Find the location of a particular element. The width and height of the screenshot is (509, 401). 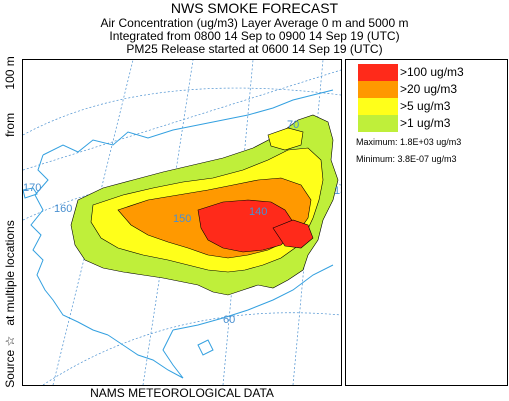

legend-label-20: >20 ug/m3 is located at coordinates (429, 89).